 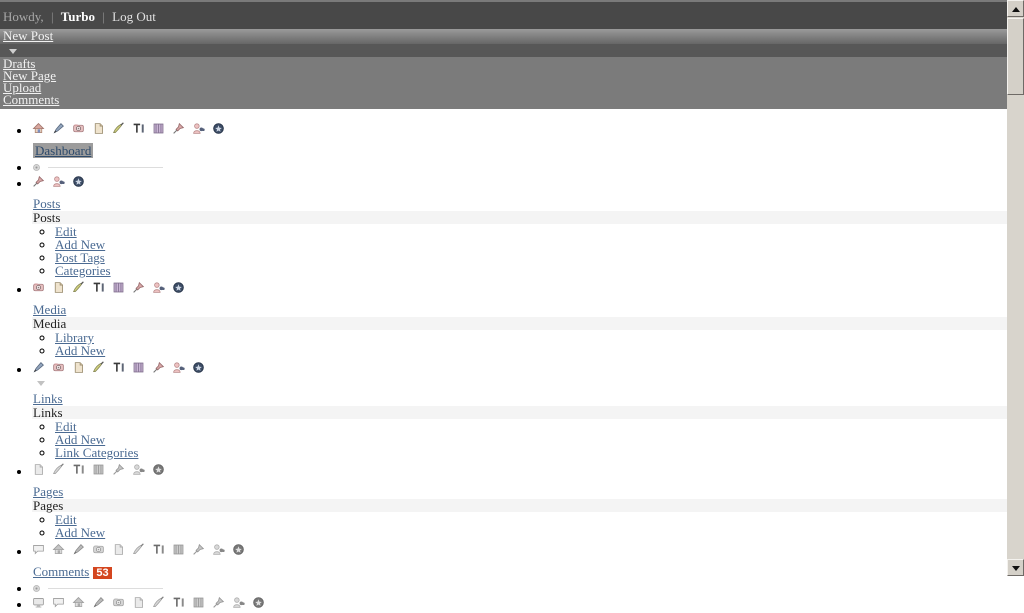 What do you see at coordinates (531, 452) in the screenshot?
I see `submenu-item: Link Categories` at bounding box center [531, 452].